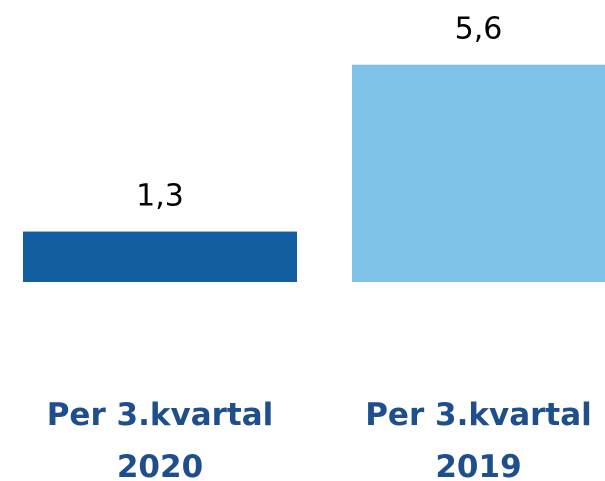 This screenshot has width=605, height=481. Describe the element at coordinates (478, 439) in the screenshot. I see `category-label: Per 3.kvartal 2019` at that location.